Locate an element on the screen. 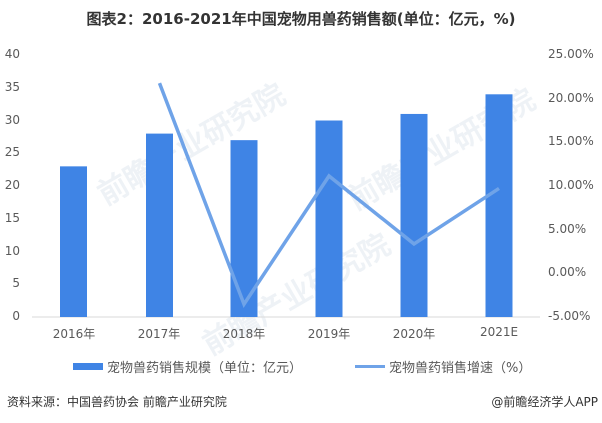 The height and width of the screenshot is (423, 602). right-axis-tick: 15.00% is located at coordinates (571, 141).